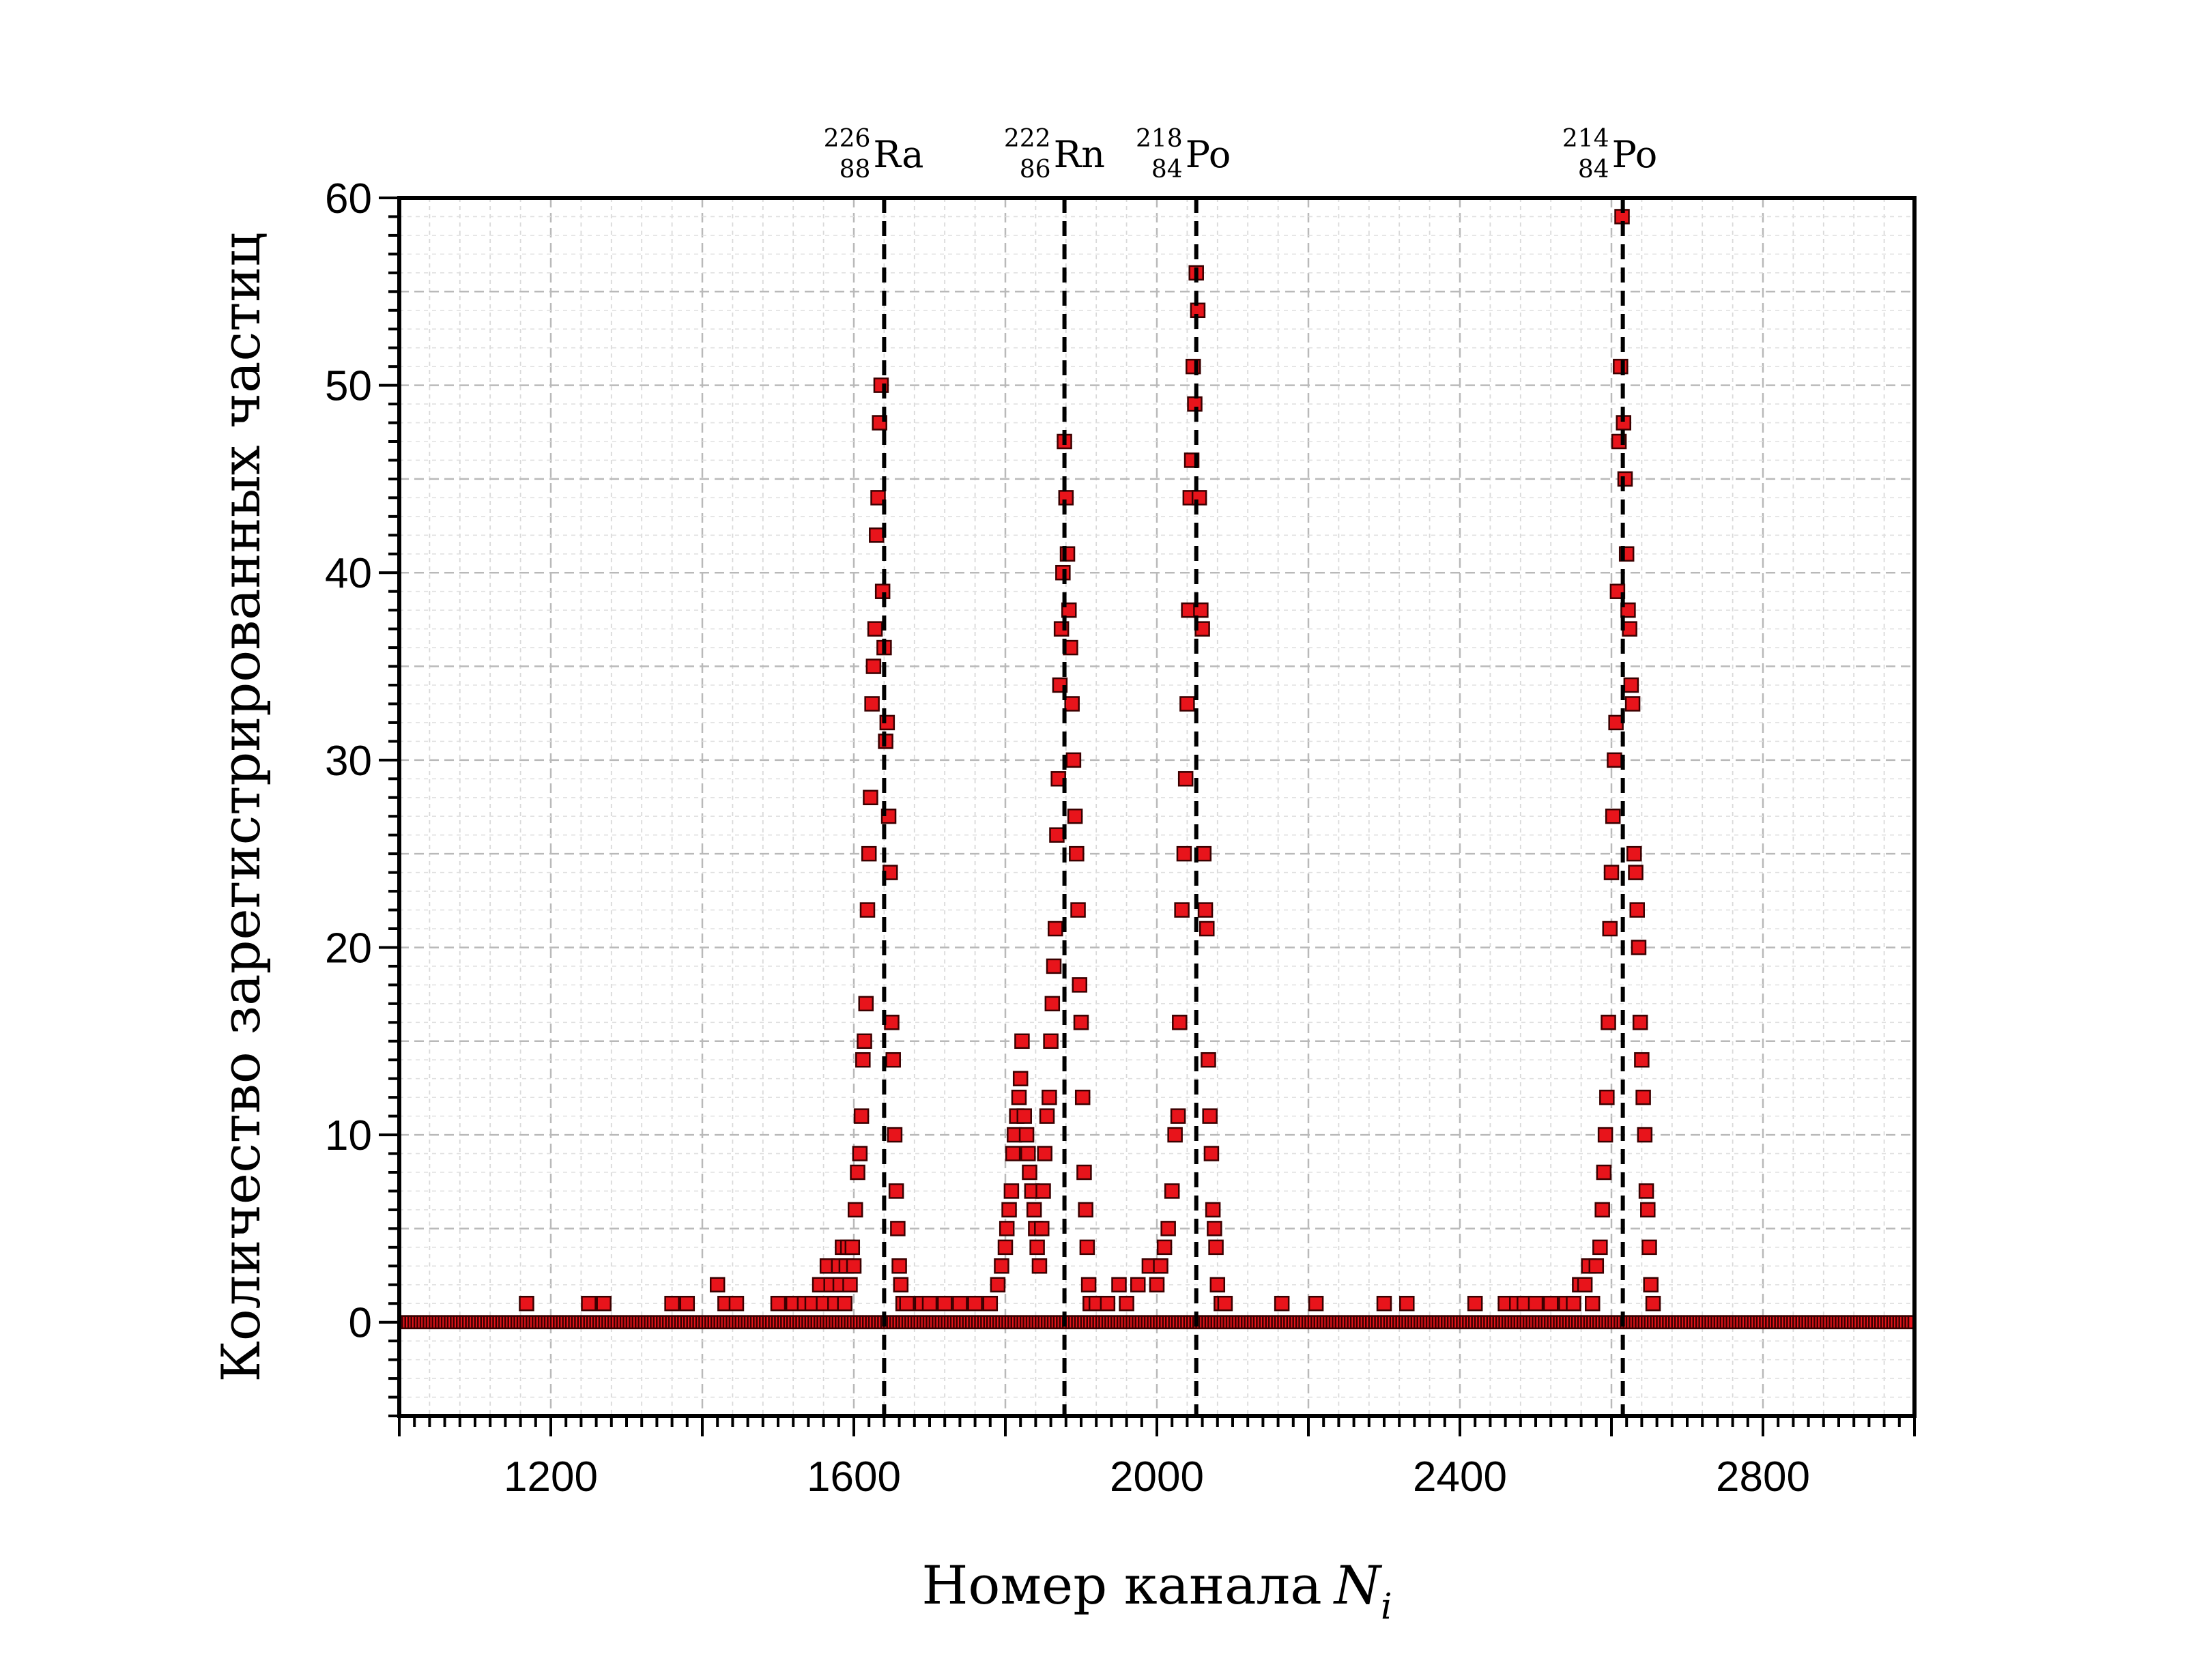  Describe the element at coordinates (1036, 170) in the screenshot. I see `isotope-z: 86` at that location.